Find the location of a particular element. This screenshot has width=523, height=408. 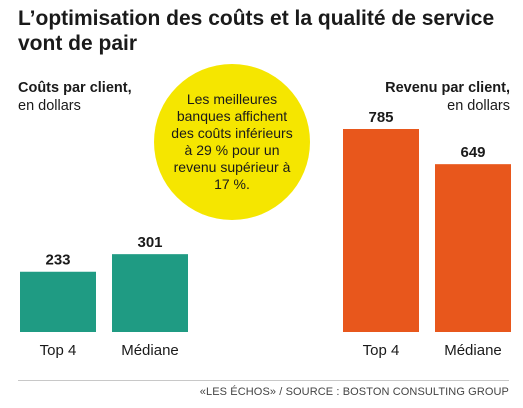

footer-divider is located at coordinates (263, 380).